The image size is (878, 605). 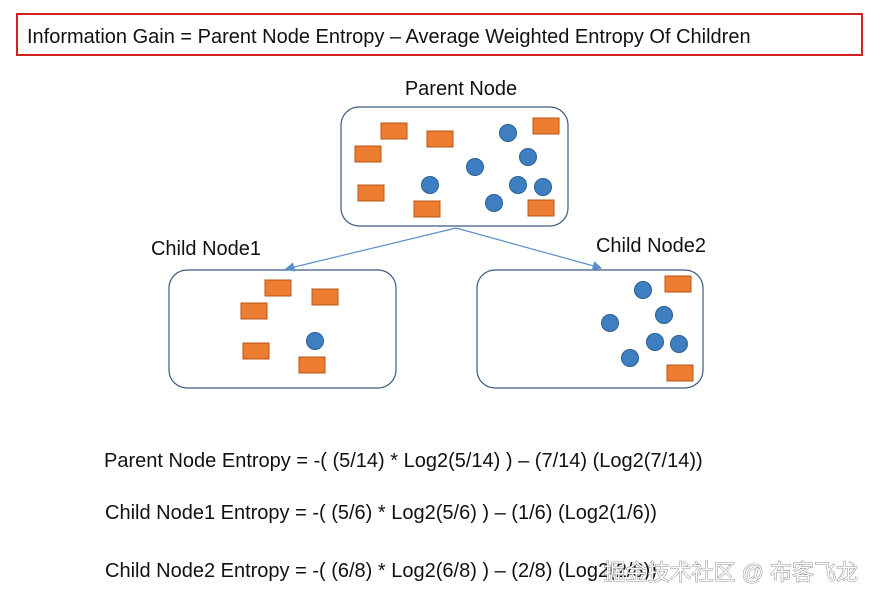 What do you see at coordinates (206, 249) in the screenshot?
I see `node-label: Child Node1` at bounding box center [206, 249].